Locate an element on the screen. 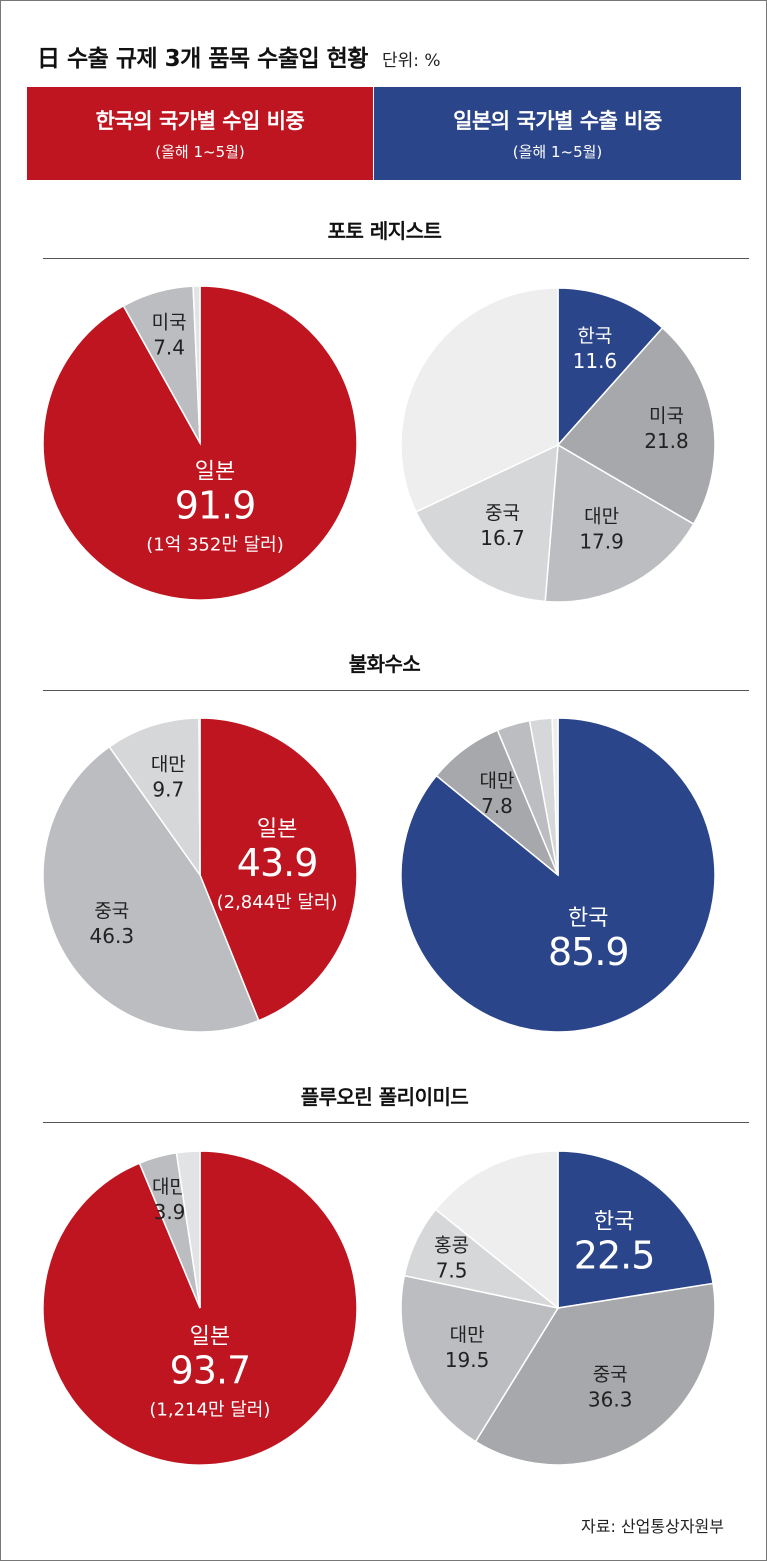 The image size is (767, 1561). pie-slice-usa is located at coordinates (636, 426).